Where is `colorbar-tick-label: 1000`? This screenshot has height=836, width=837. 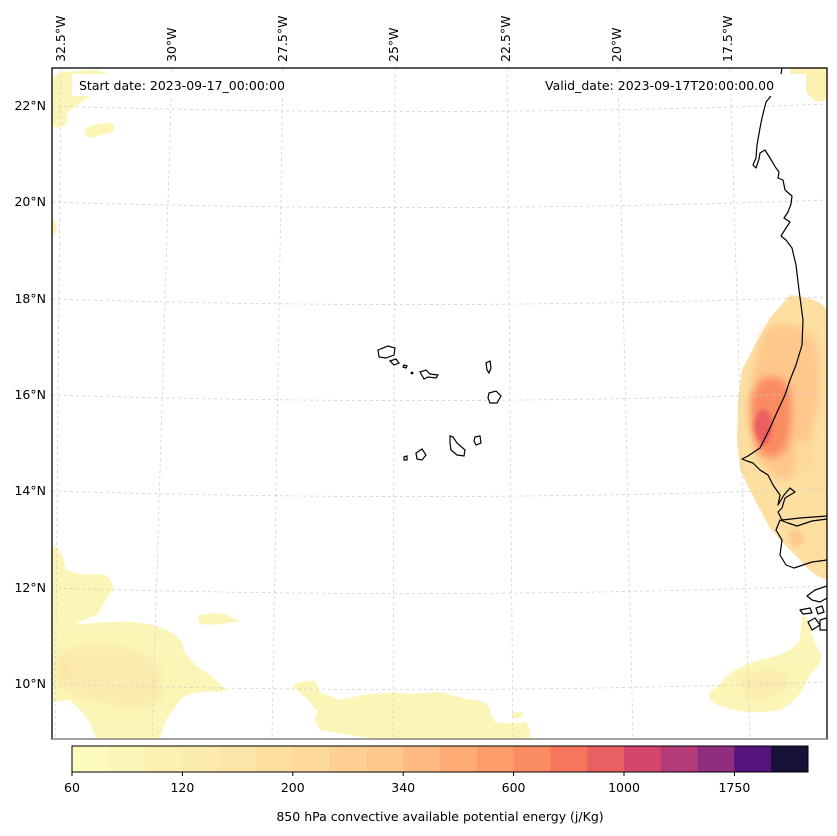 colorbar-tick-label: 1000 is located at coordinates (624, 787).